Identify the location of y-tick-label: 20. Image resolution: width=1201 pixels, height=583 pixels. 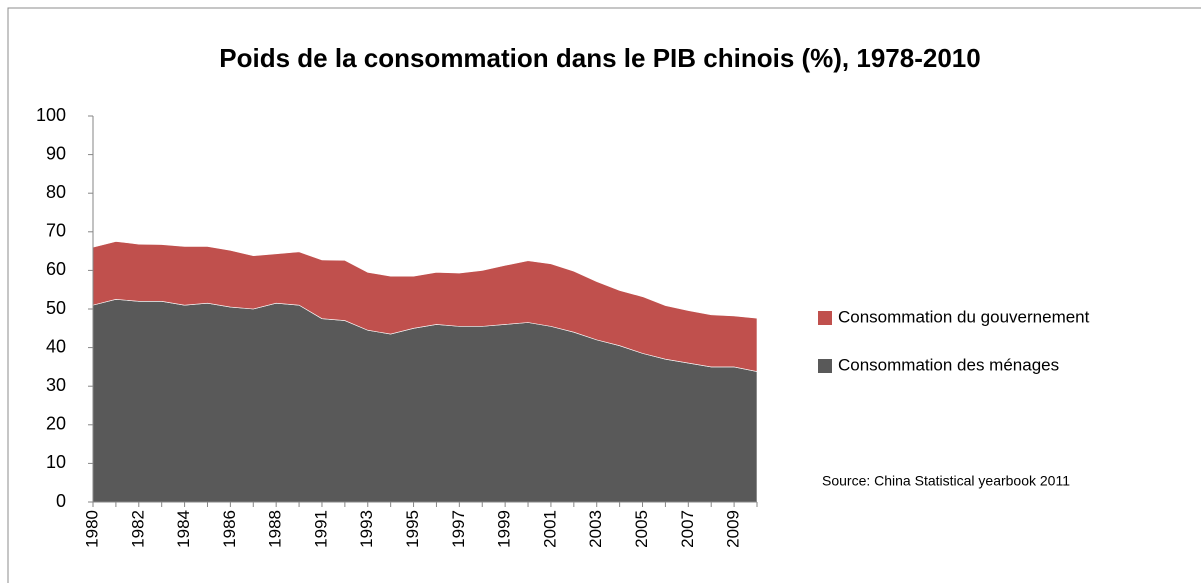
(56, 424).